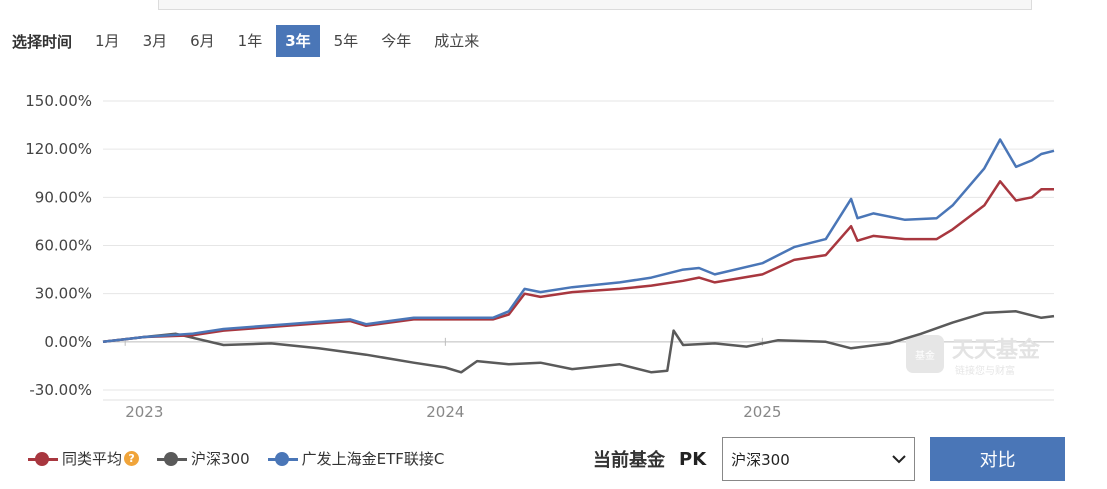 This screenshot has width=1107, height=489. Describe the element at coordinates (760, 459) in the screenshot. I see `index-select-value: 沪深300` at that location.